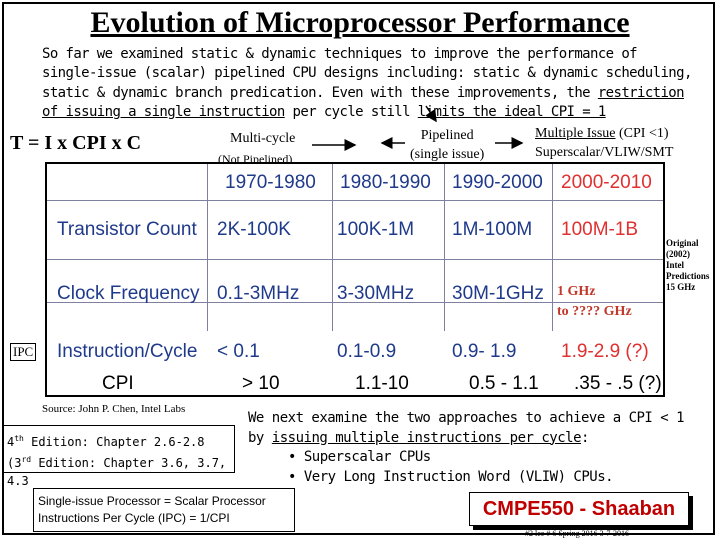  I want to click on edition-rest-1: Edition: Chapter 2.6-2.8, so click(114, 442).